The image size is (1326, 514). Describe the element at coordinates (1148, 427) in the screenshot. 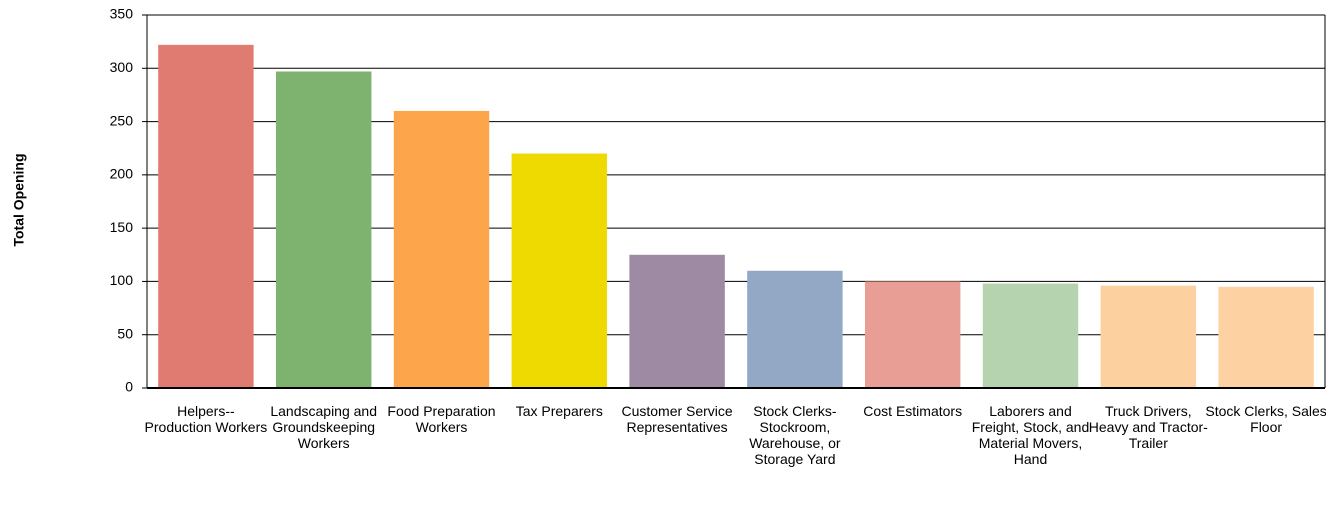

I see `x-tick-label: Truck Drivers, Heavy and Tractor-Trailer` at that location.